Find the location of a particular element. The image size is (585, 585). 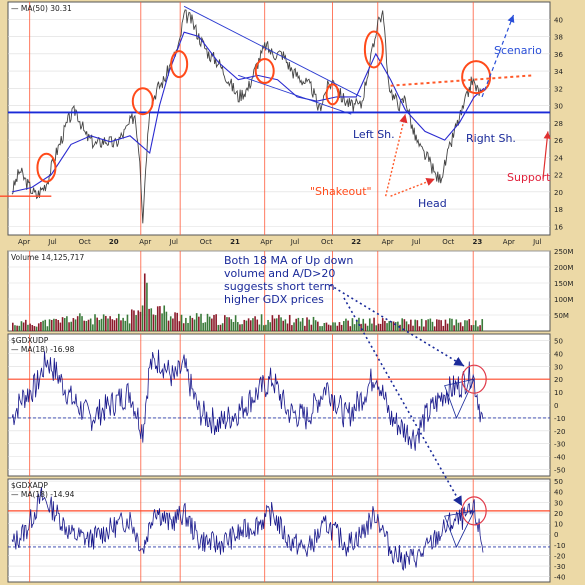

y-tick-label: 20 is located at coordinates (558, 380).